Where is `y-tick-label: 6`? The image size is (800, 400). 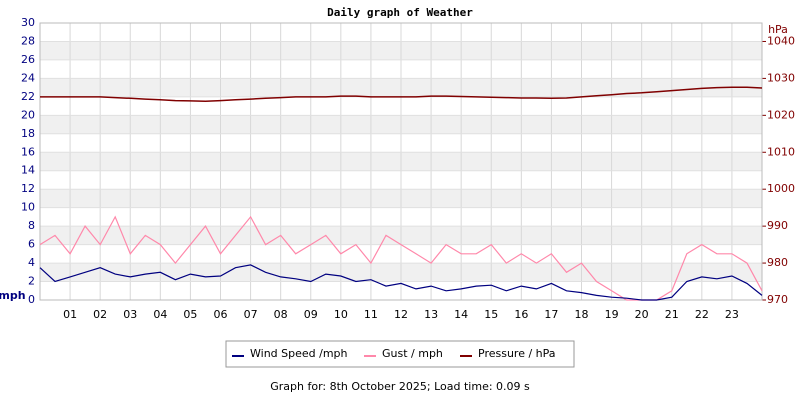
y-tick-label: 6 is located at coordinates (31, 244).